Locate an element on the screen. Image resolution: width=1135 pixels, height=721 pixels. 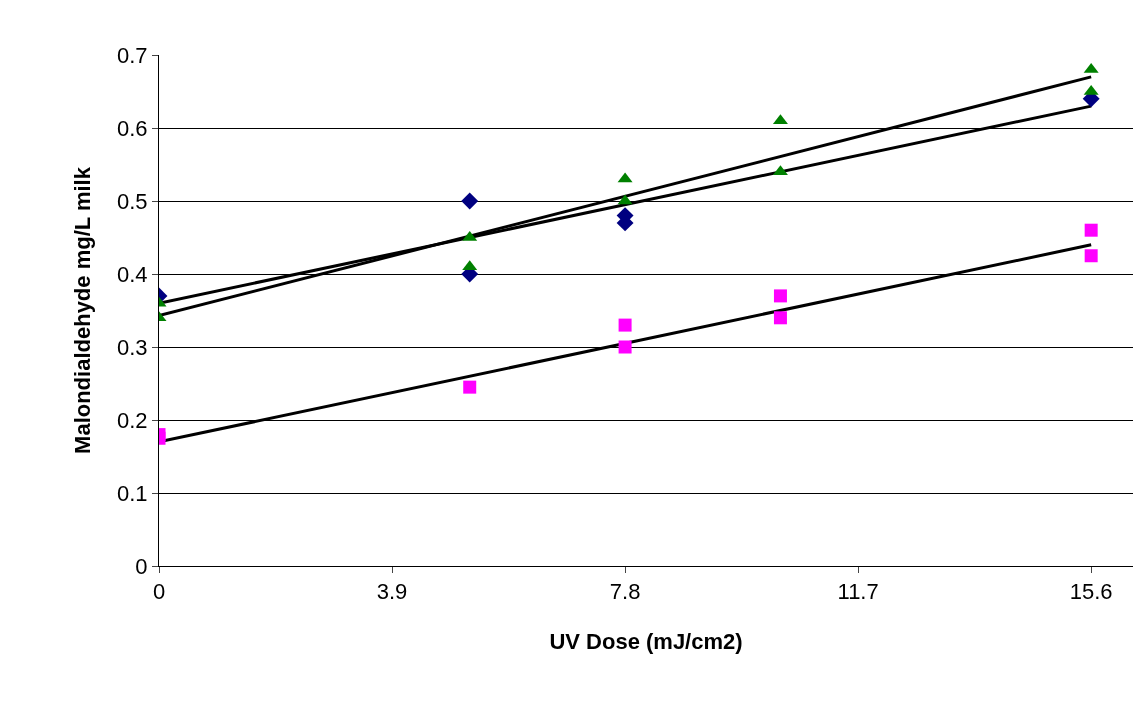
y-tick-label: 0.5 is located at coordinates (132, 201).